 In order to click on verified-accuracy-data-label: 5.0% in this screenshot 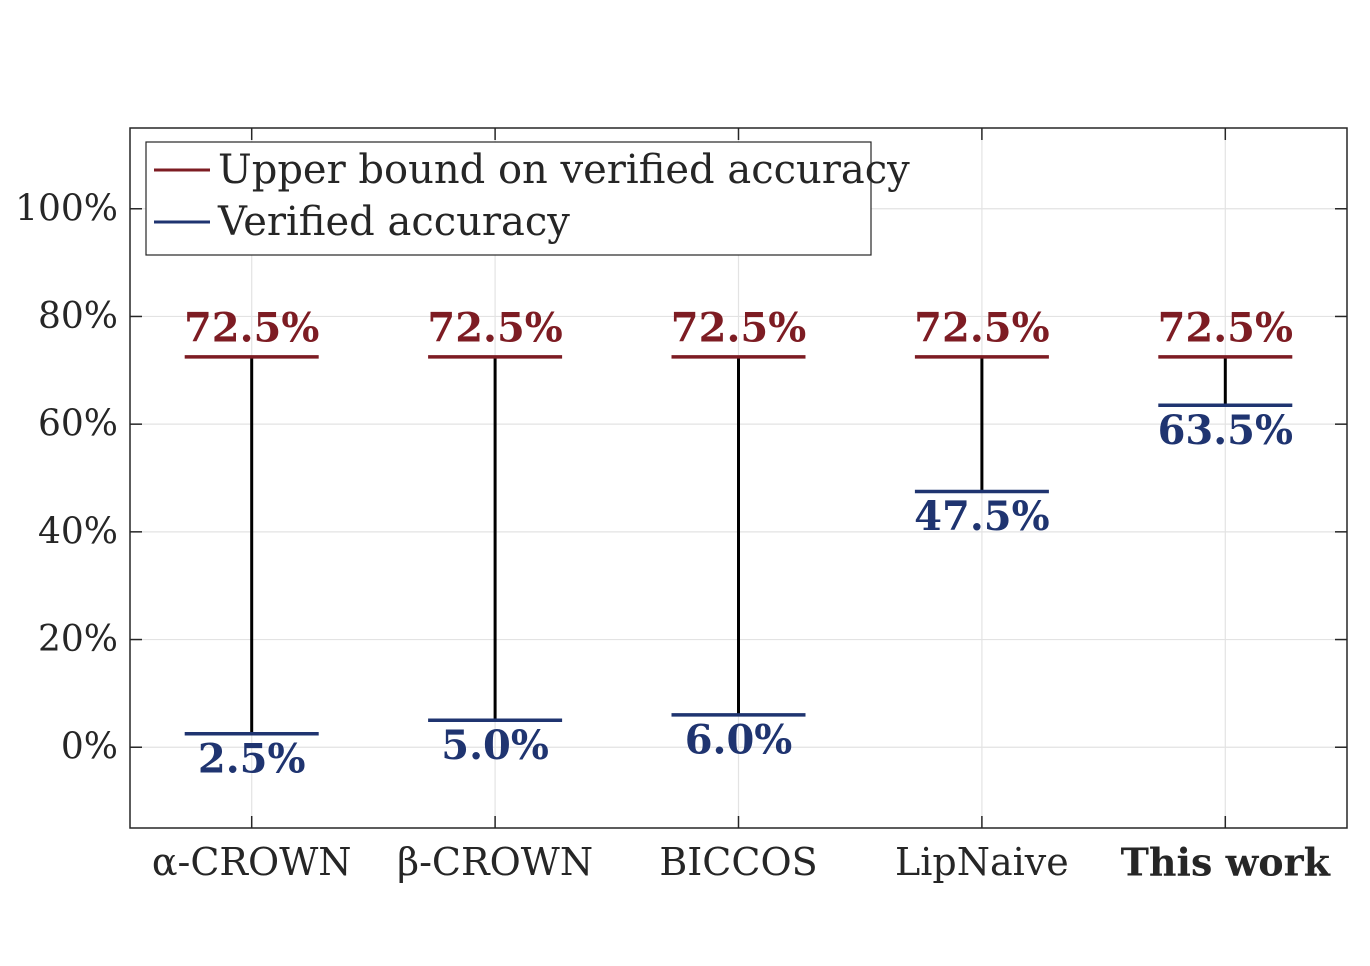, I will do `click(495, 745)`.